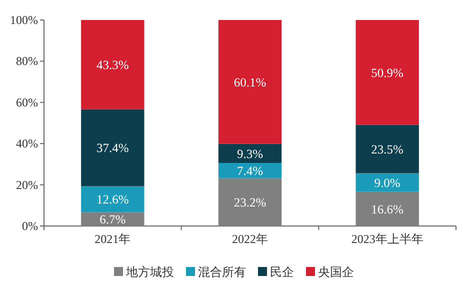 The height and width of the screenshot is (292, 467). I want to click on y-tick-label: 60%, so click(27, 102).